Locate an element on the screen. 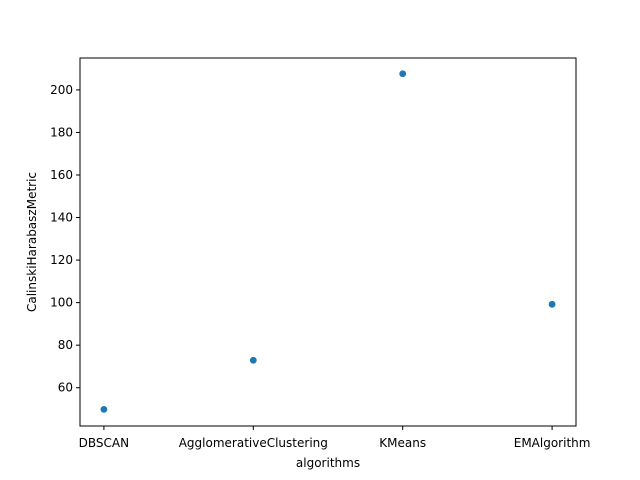 The width and height of the screenshot is (640, 480). y-tick-label: 200 is located at coordinates (61, 90).